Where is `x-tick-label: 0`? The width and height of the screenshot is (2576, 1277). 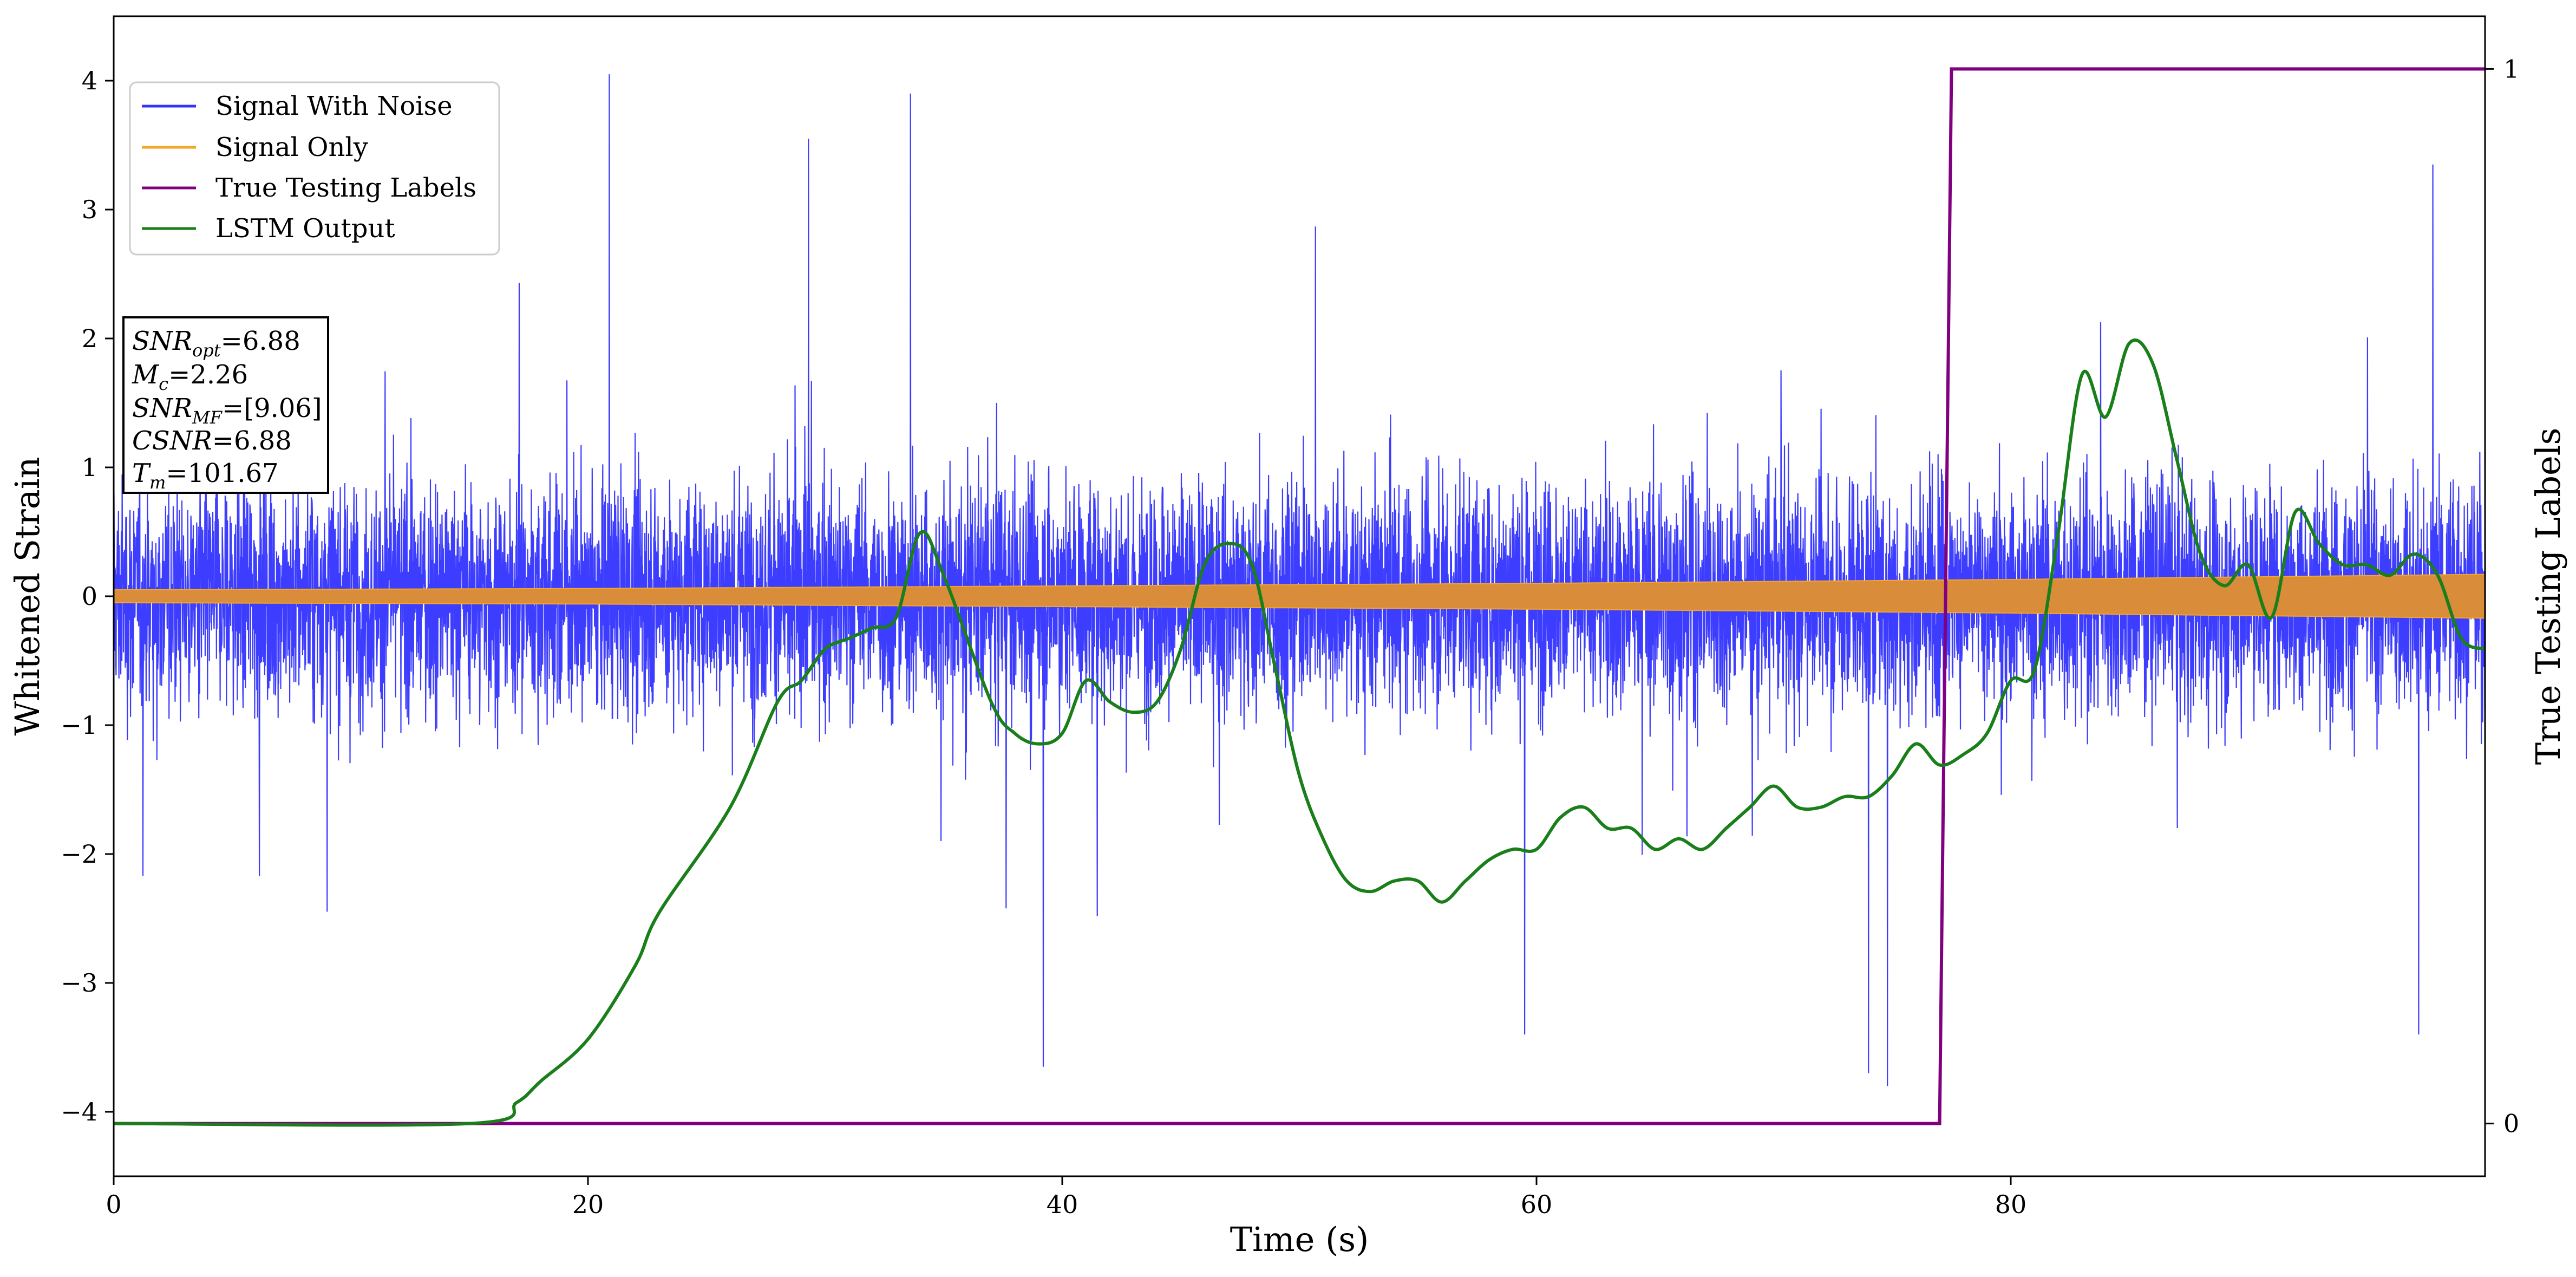
x-tick-label: 0 is located at coordinates (113, 1204).